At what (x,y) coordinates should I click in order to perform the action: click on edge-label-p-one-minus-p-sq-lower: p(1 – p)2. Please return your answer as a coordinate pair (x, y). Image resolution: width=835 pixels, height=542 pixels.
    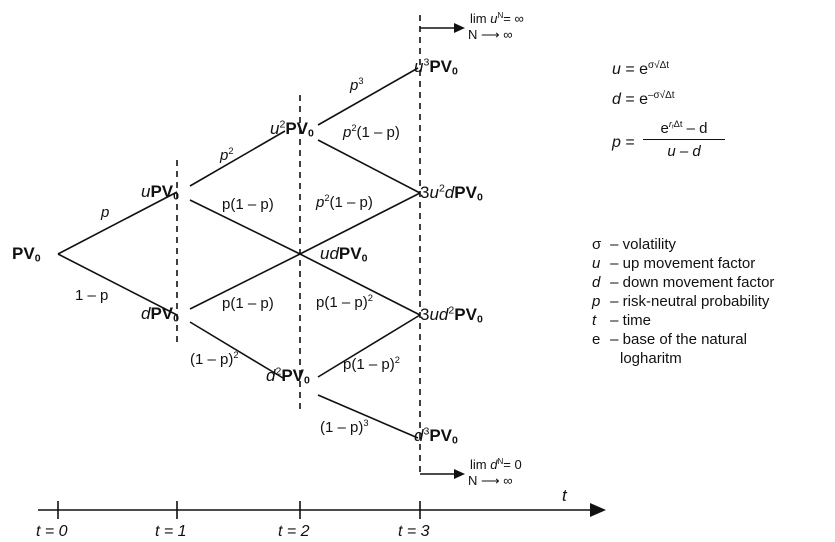
    Looking at the image, I should click on (371, 364).